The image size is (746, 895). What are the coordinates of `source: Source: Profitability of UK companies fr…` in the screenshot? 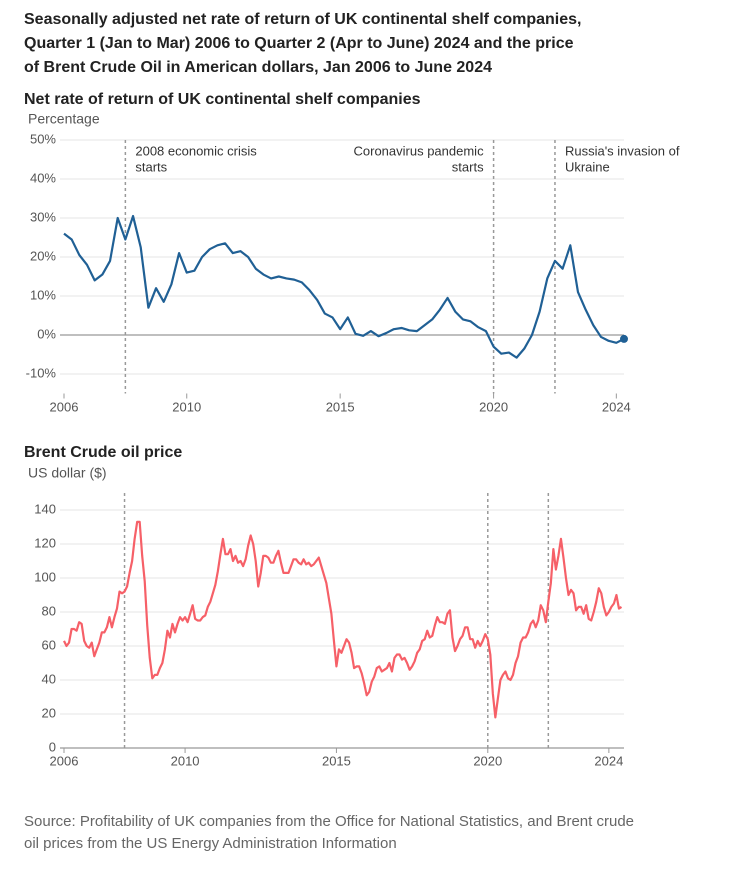 It's located at (329, 821).